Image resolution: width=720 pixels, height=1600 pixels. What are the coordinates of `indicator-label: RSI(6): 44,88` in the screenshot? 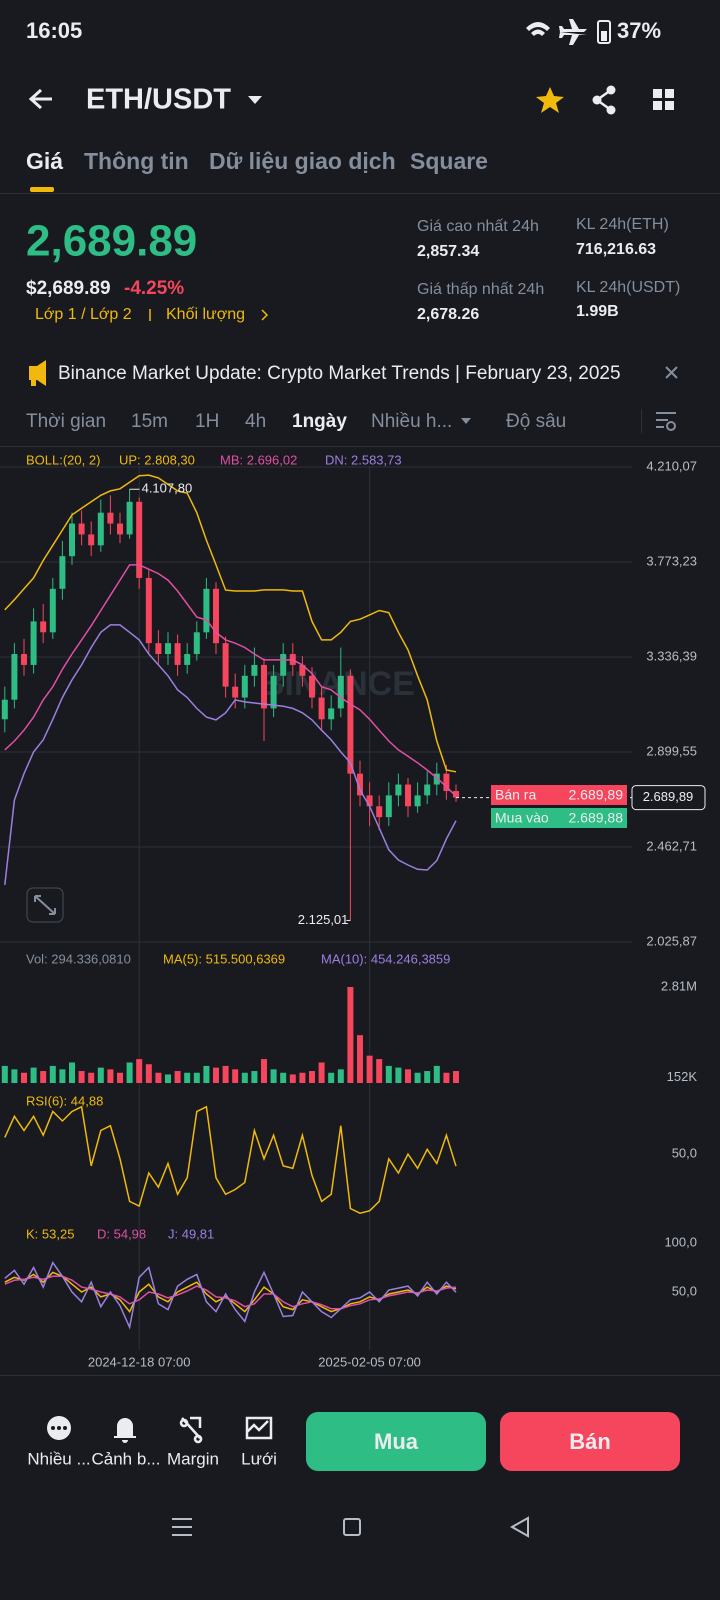 It's located at (64, 1100).